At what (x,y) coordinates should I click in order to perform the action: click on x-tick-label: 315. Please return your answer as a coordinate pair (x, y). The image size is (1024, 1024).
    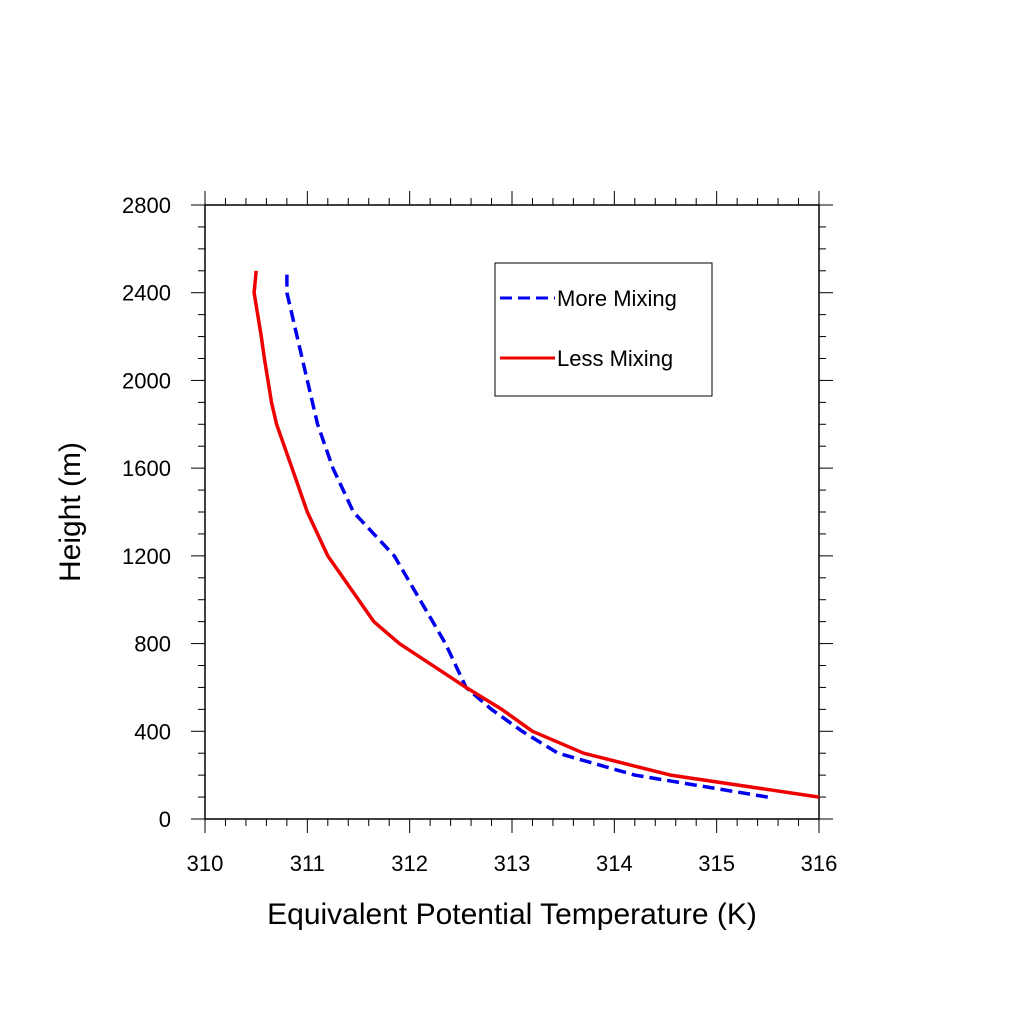
    Looking at the image, I should click on (716, 863).